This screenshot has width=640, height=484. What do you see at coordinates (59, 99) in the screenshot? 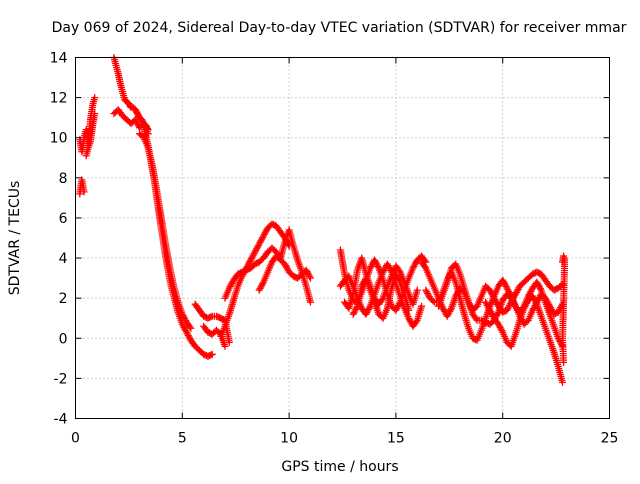
I see `y-tick-label: 12` at bounding box center [59, 99].